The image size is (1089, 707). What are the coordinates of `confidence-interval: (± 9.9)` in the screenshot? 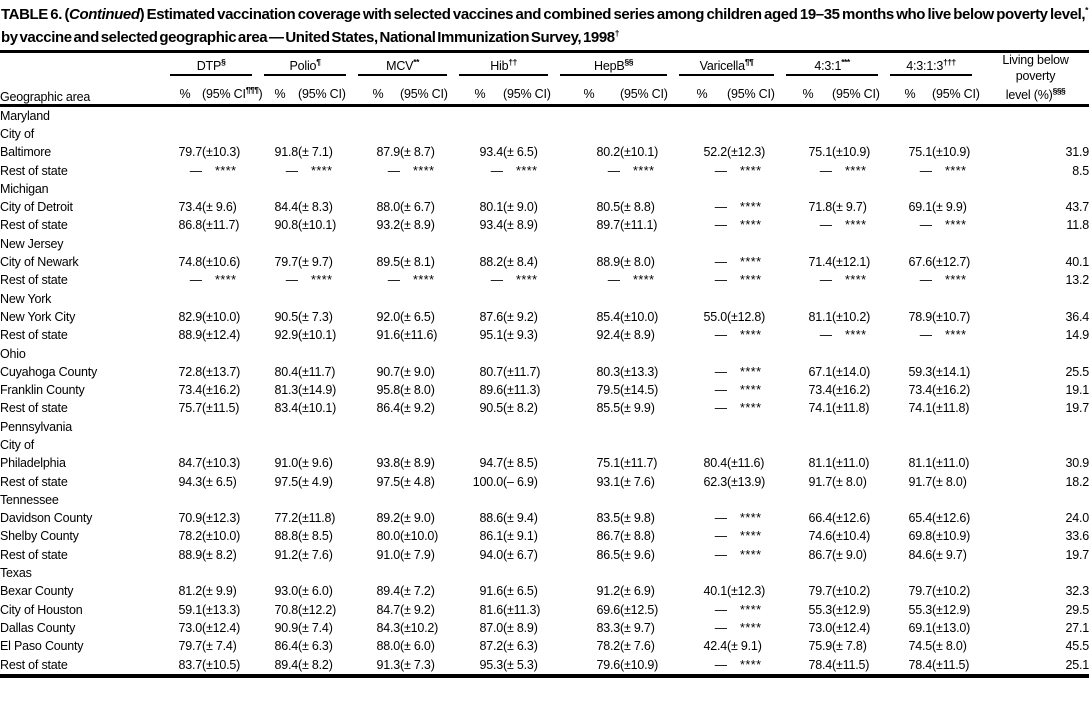 It's located at (637, 408).